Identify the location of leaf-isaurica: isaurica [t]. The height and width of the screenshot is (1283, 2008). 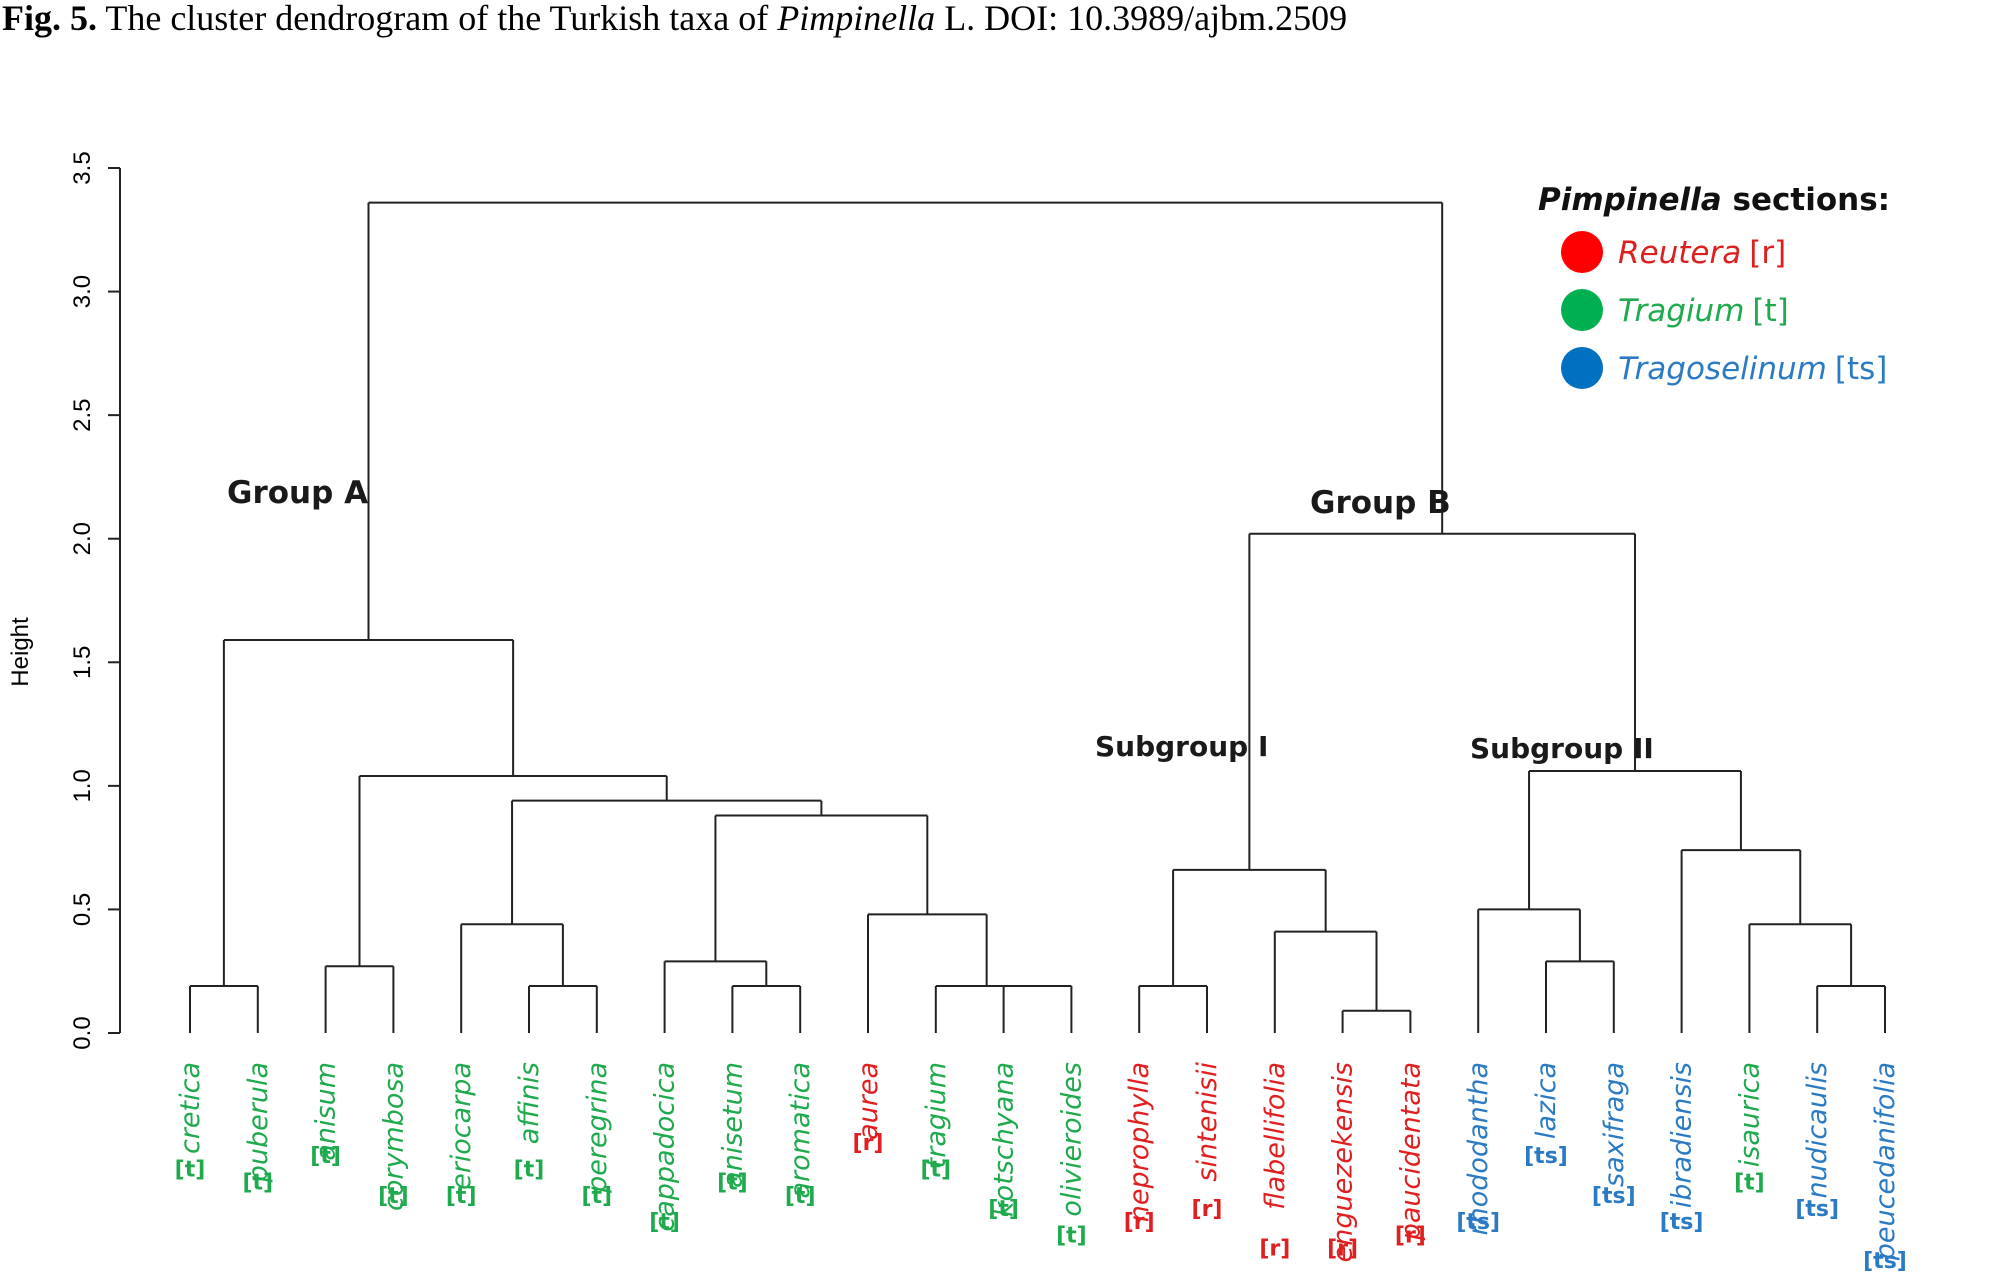
(1749, 1129).